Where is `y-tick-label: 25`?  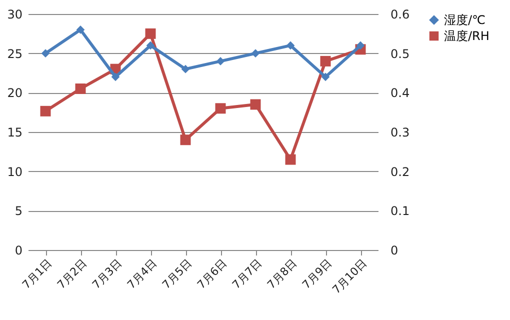
y-tick-label: 25 is located at coordinates (14, 53).